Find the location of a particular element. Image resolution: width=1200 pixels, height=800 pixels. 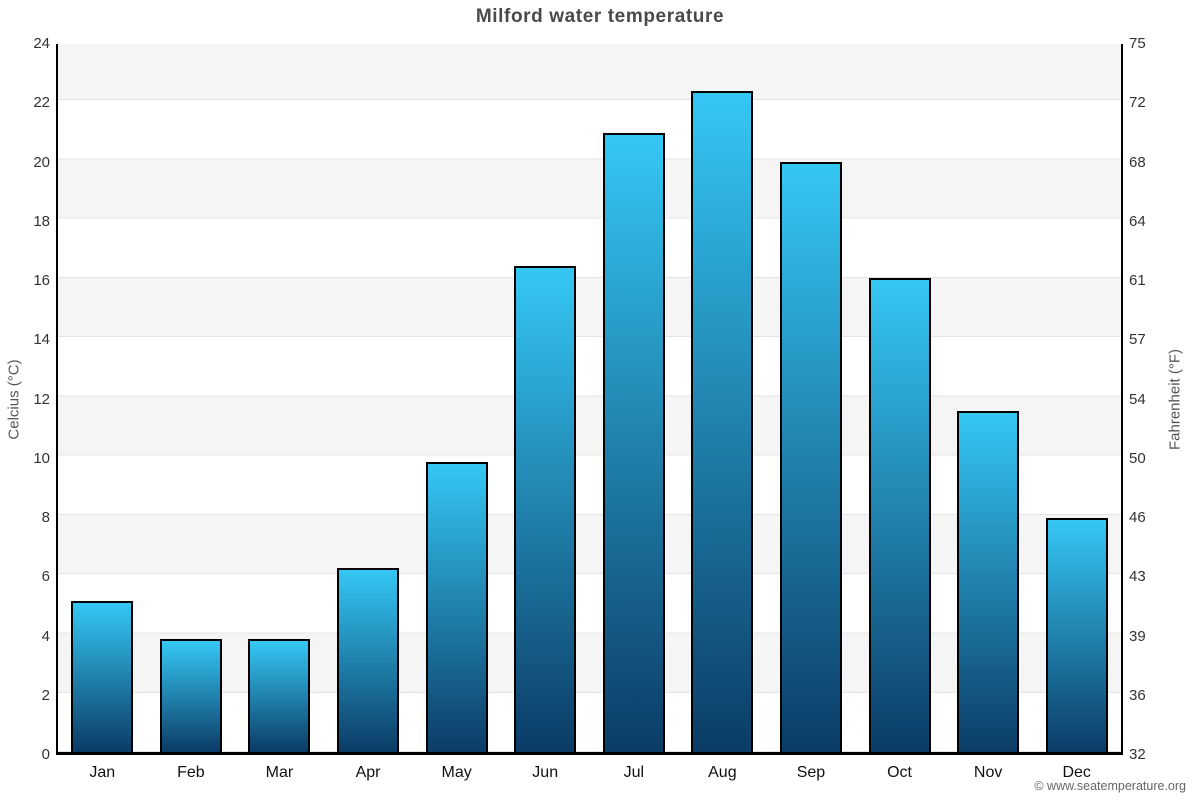

chart-title: Milford water temperature is located at coordinates (600, 16).